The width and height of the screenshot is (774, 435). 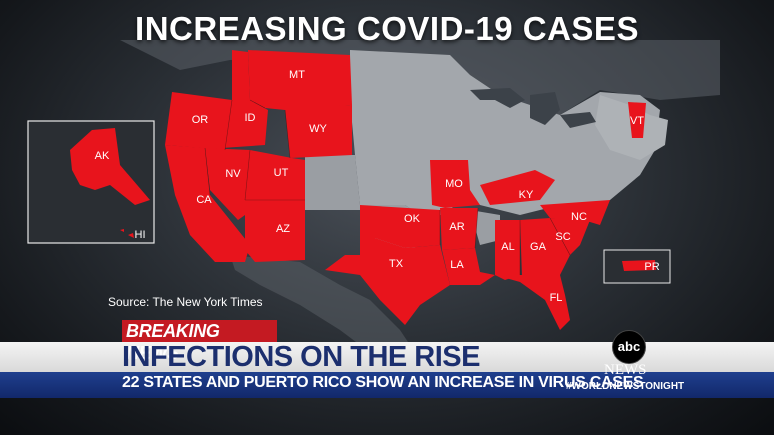 I want to click on network-hashtag: #WORLDNEWSTONIGHT, so click(x=625, y=386).